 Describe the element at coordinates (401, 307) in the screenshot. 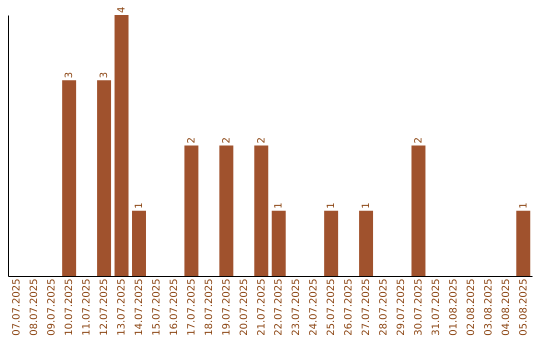

I see `x-tick-label: 29.07.2025` at that location.